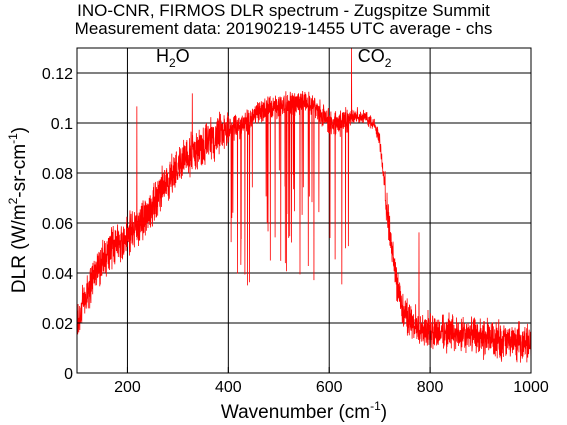  I want to click on x-tick-label: 800, so click(430, 387).